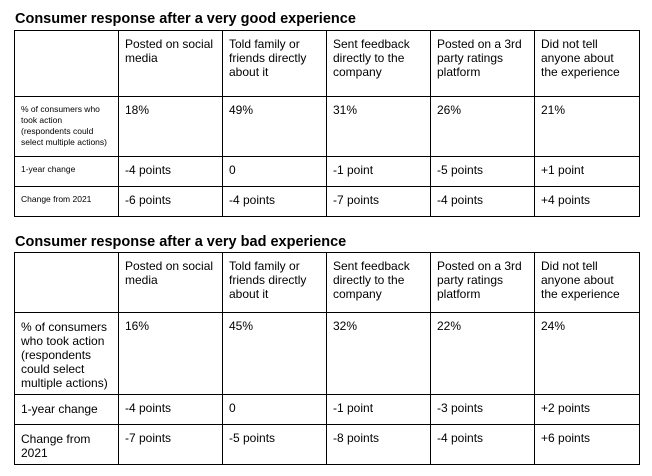 This screenshot has height=476, width=652. What do you see at coordinates (587, 171) in the screenshot?
I see `table-cell: +1 point` at bounding box center [587, 171].